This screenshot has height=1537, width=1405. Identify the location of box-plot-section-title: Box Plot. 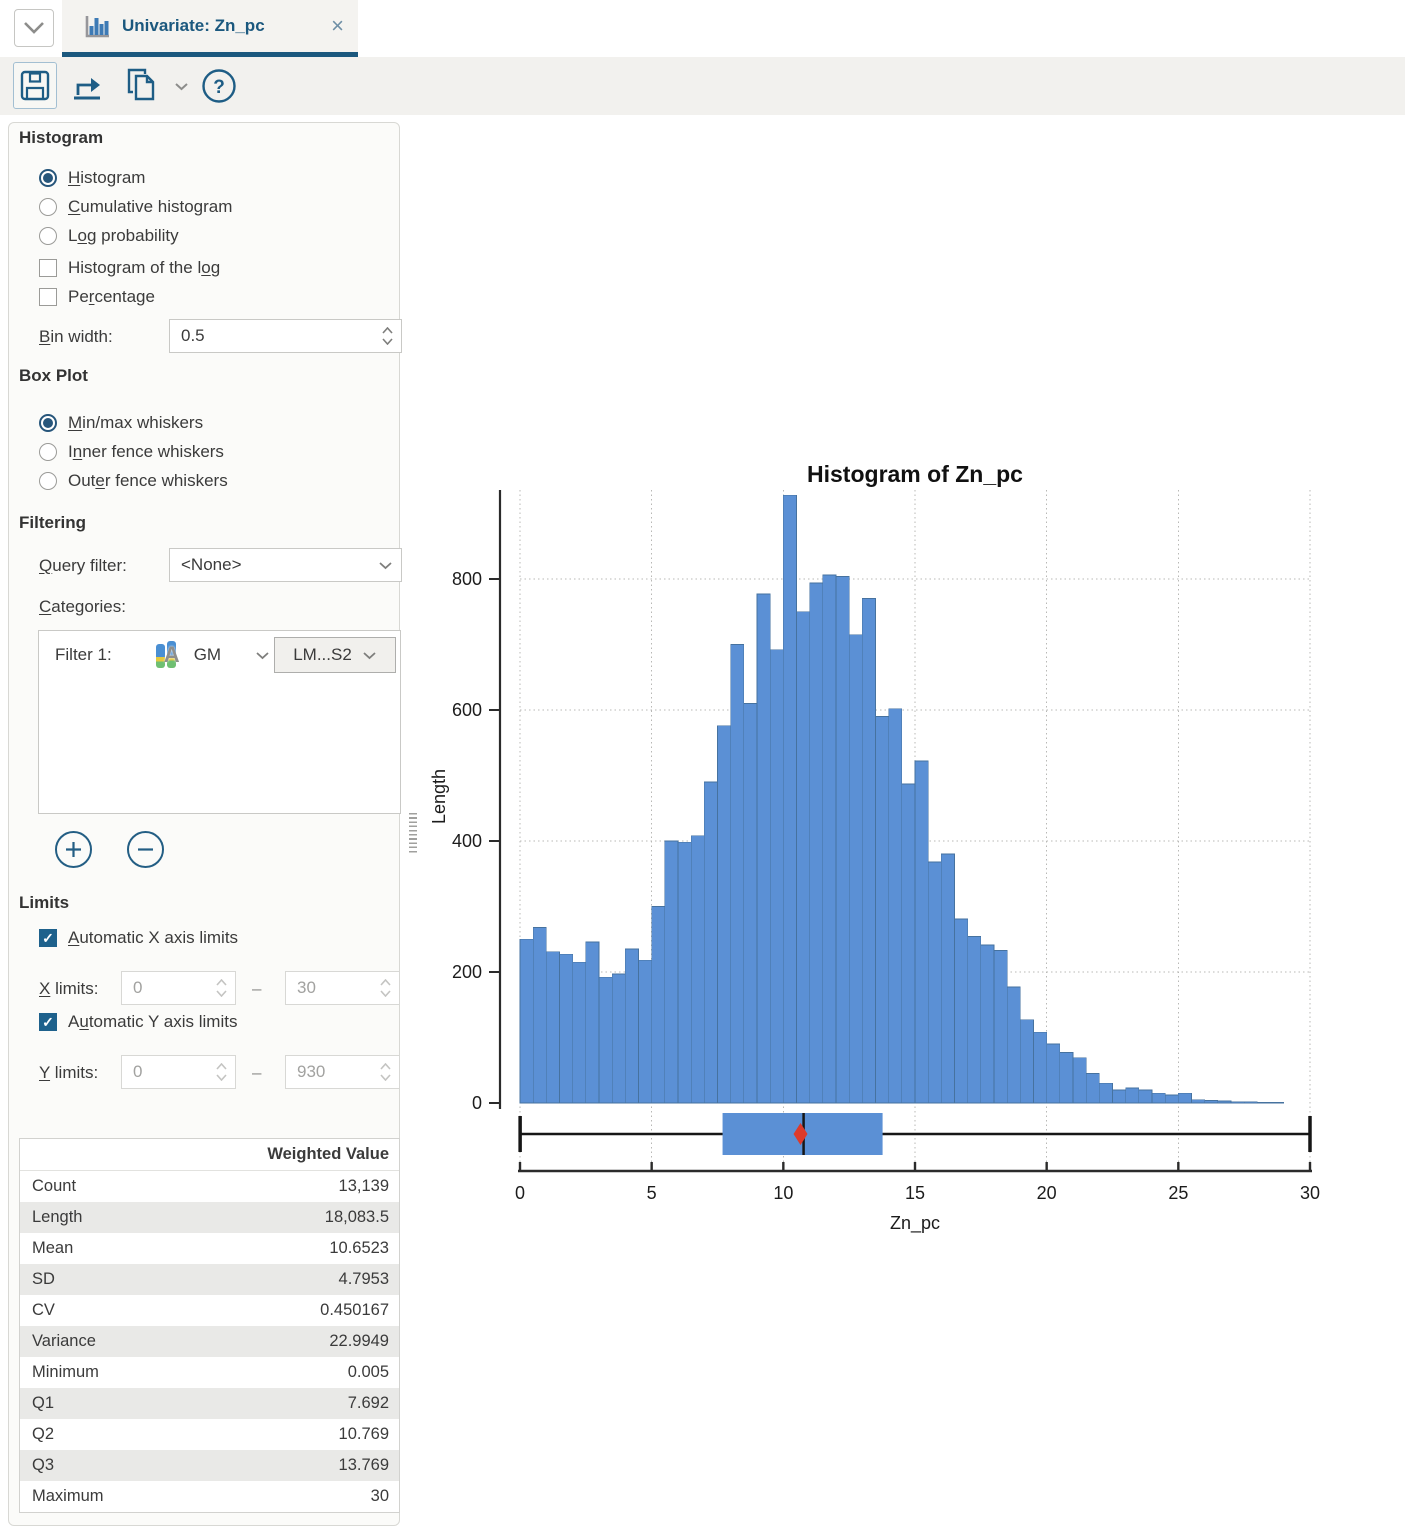
(53, 375).